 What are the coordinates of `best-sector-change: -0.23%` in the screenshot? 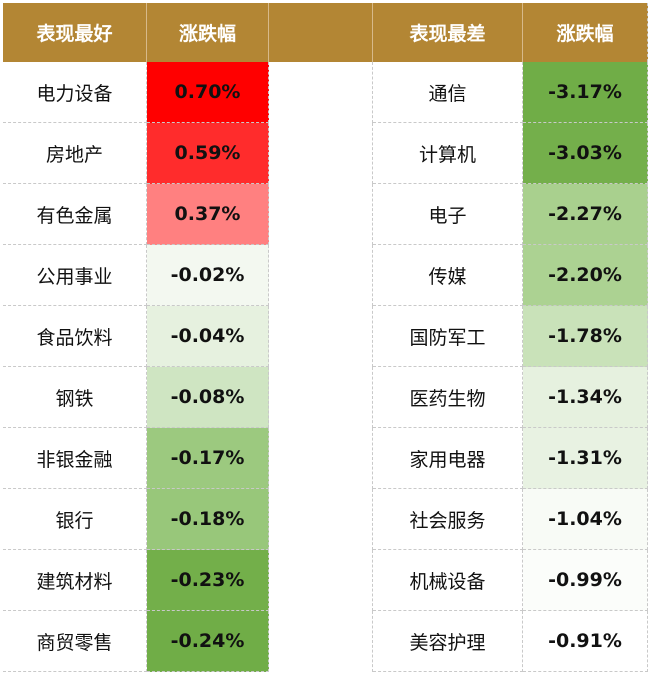 It's located at (208, 580).